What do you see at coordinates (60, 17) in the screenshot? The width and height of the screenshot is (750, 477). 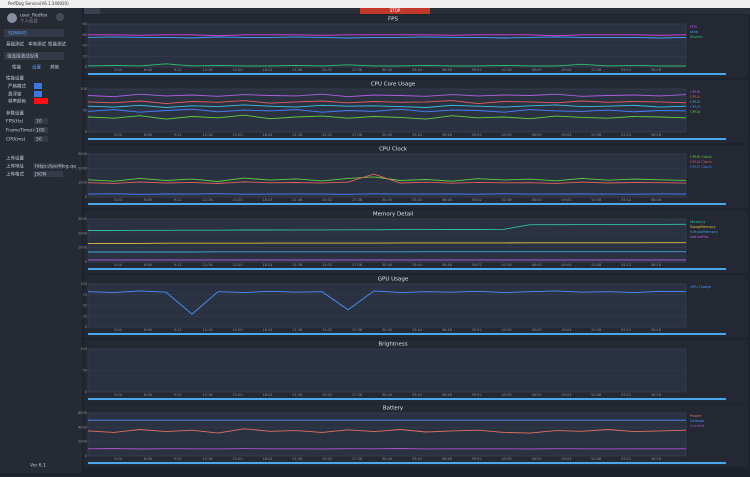 I see `settings-button` at bounding box center [60, 17].